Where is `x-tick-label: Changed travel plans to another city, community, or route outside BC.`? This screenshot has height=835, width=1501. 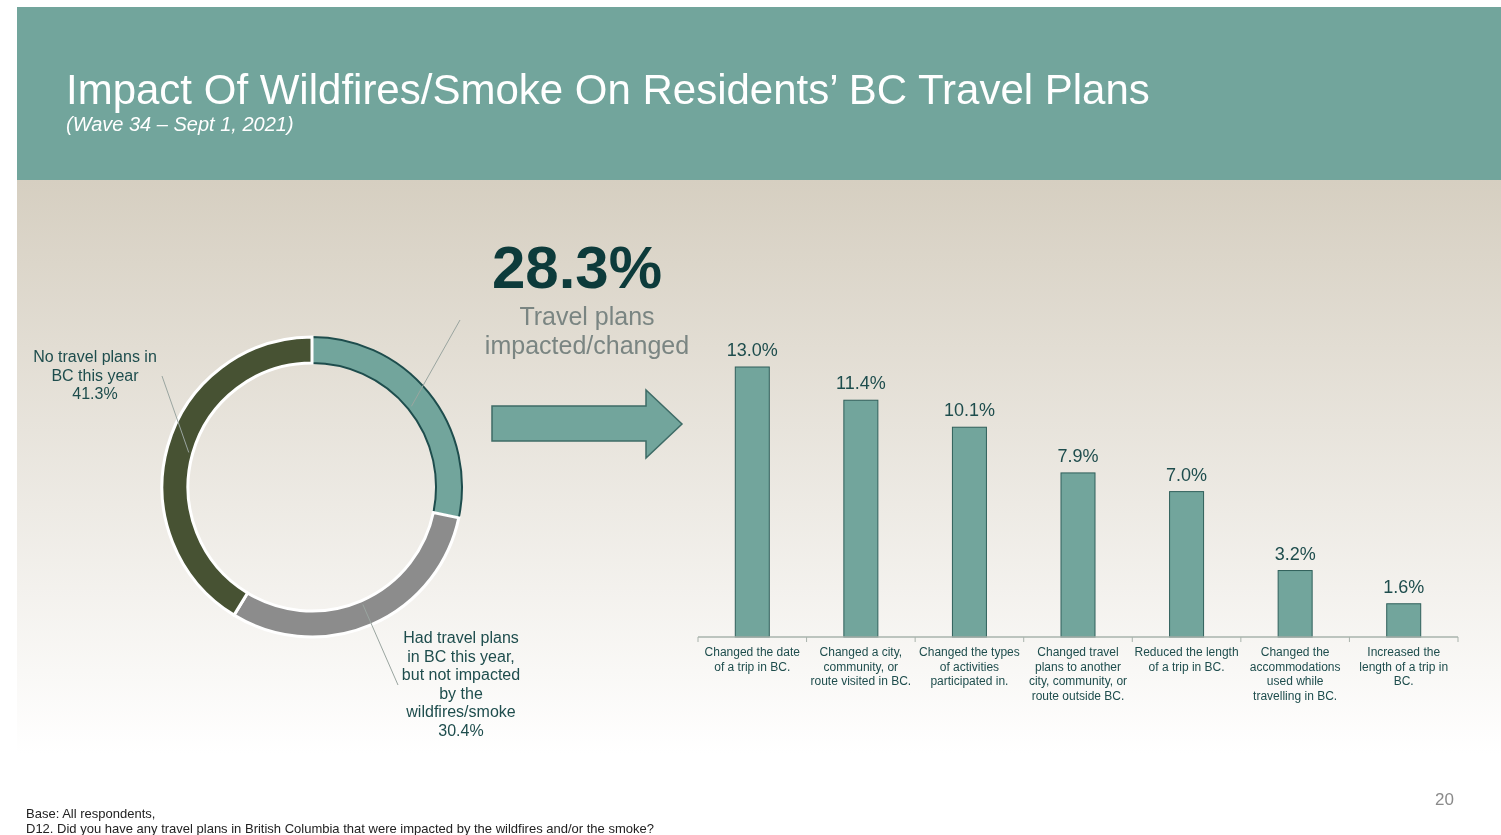 x-tick-label: Changed travel plans to another city, community, or route outside BC. is located at coordinates (1078, 674).